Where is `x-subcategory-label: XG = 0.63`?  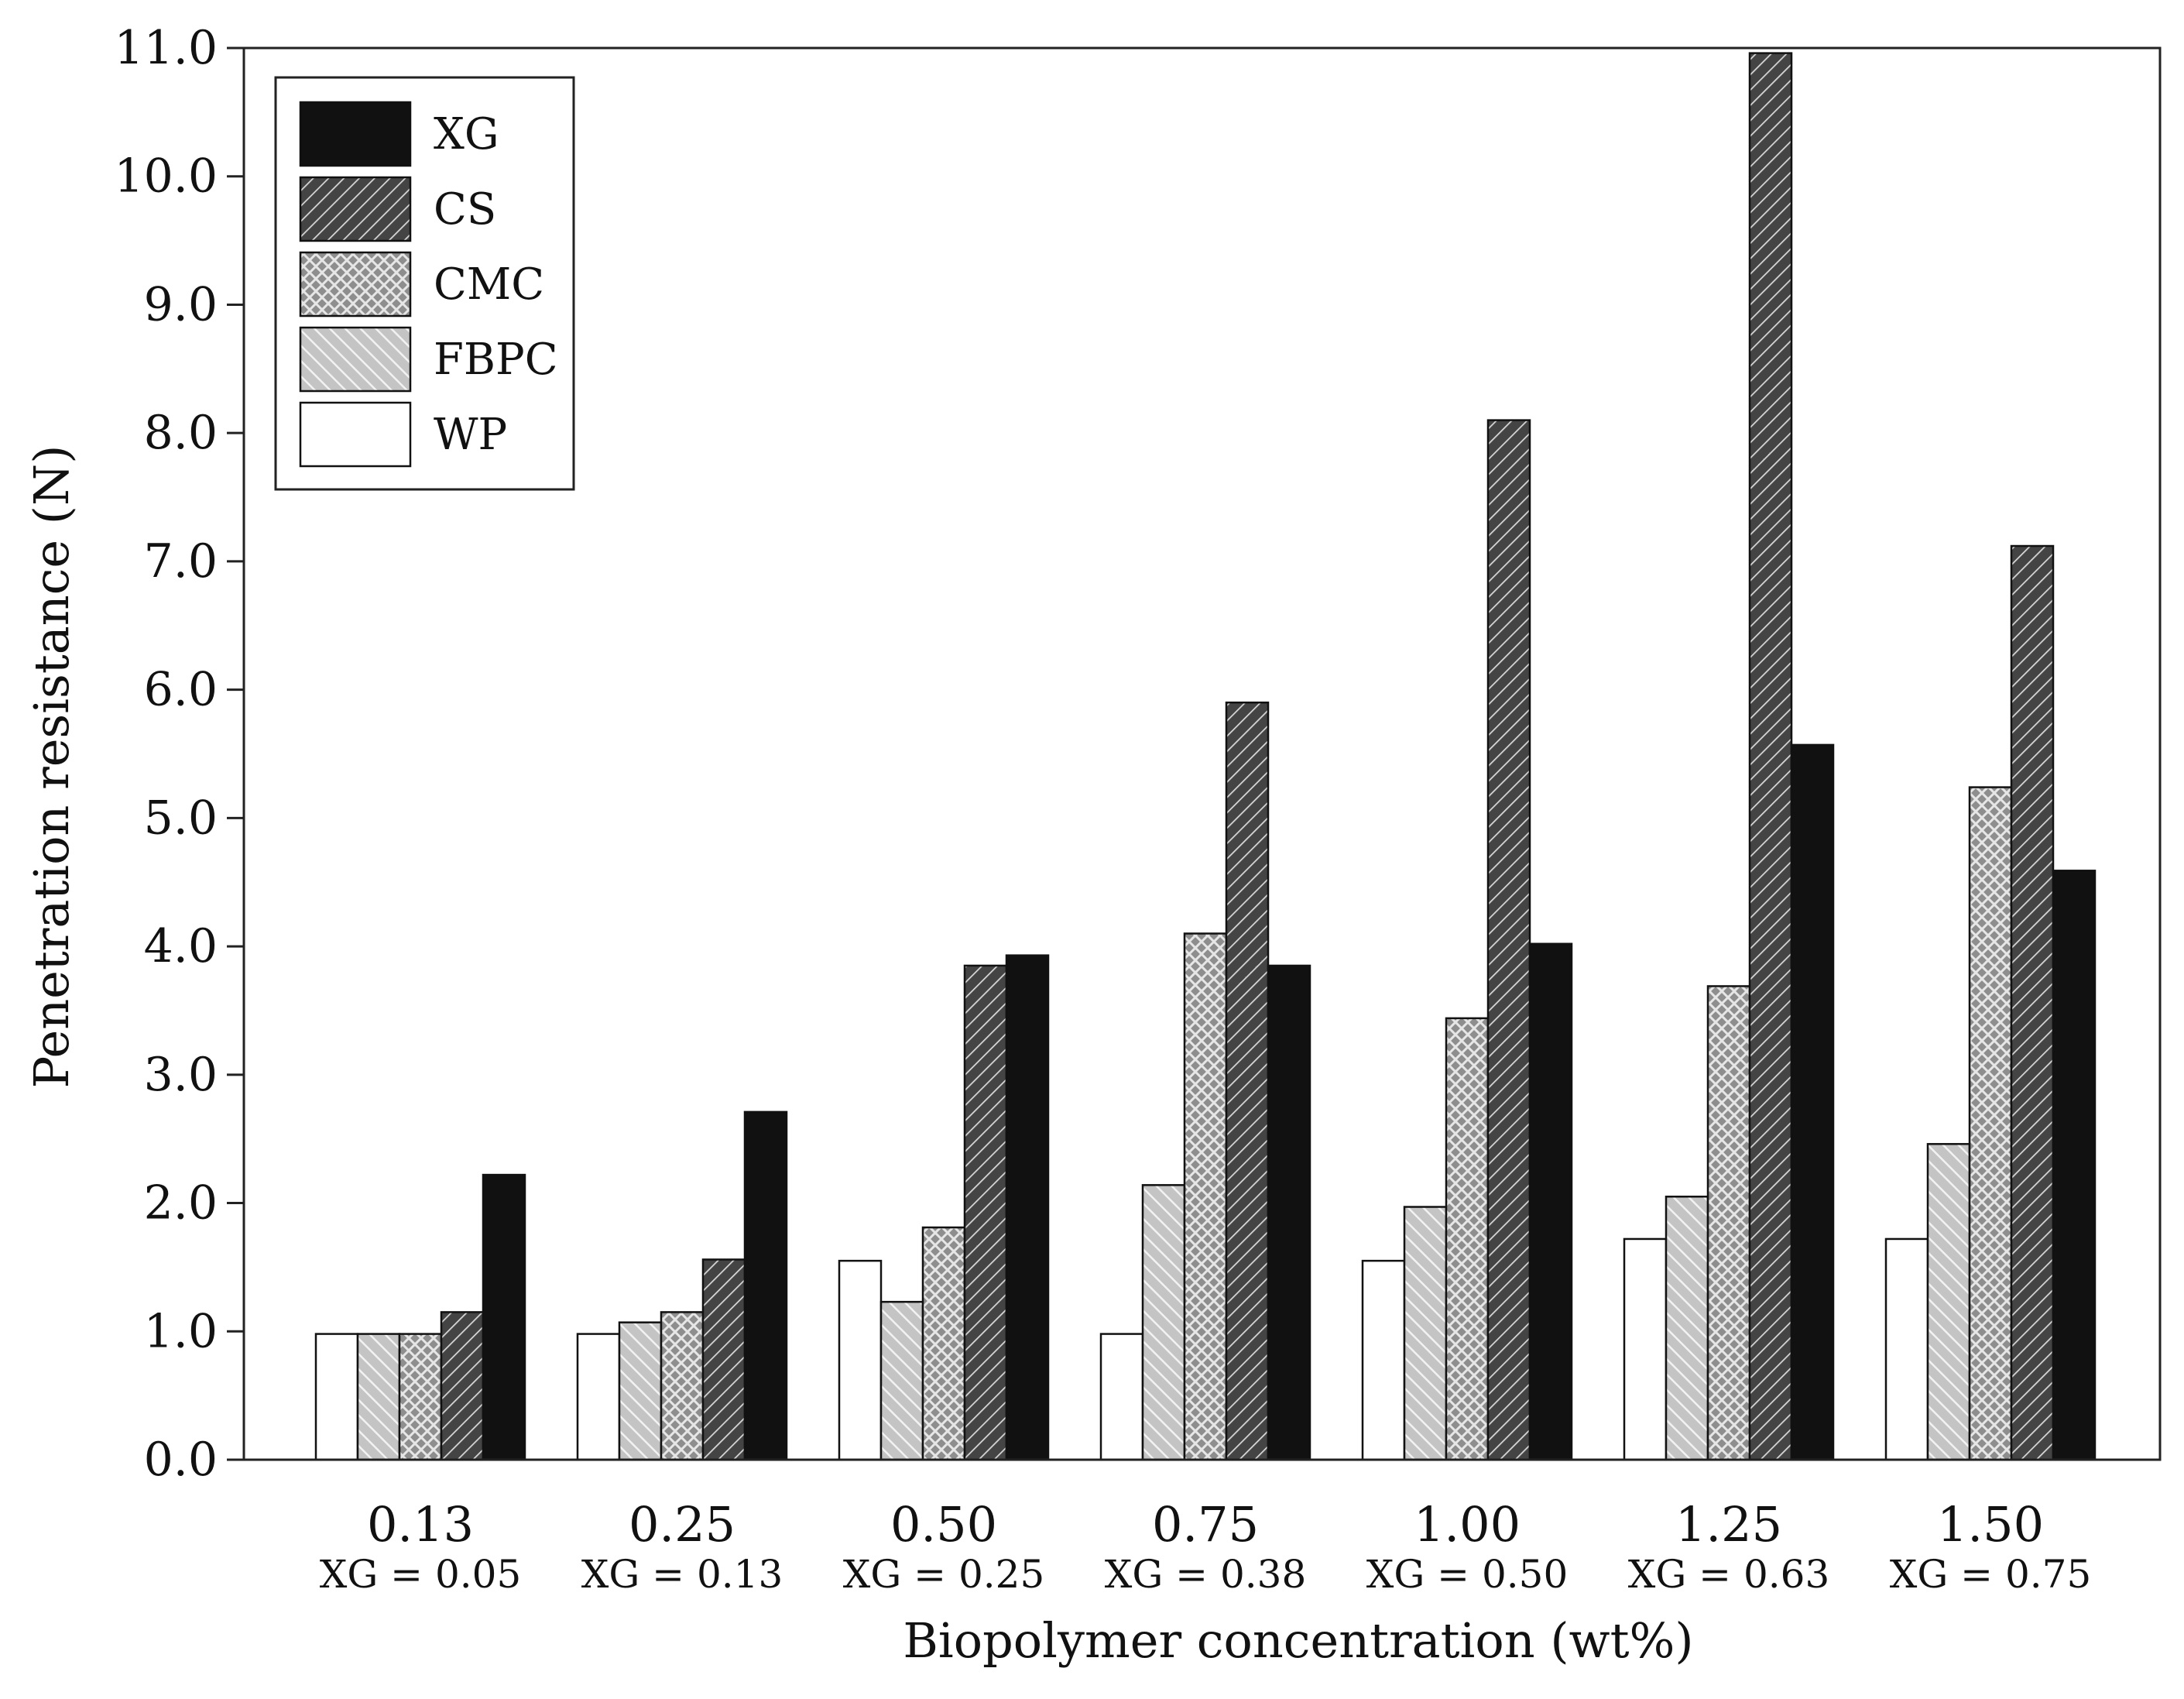
x-subcategory-label: XG = 0.63 is located at coordinates (1729, 1574).